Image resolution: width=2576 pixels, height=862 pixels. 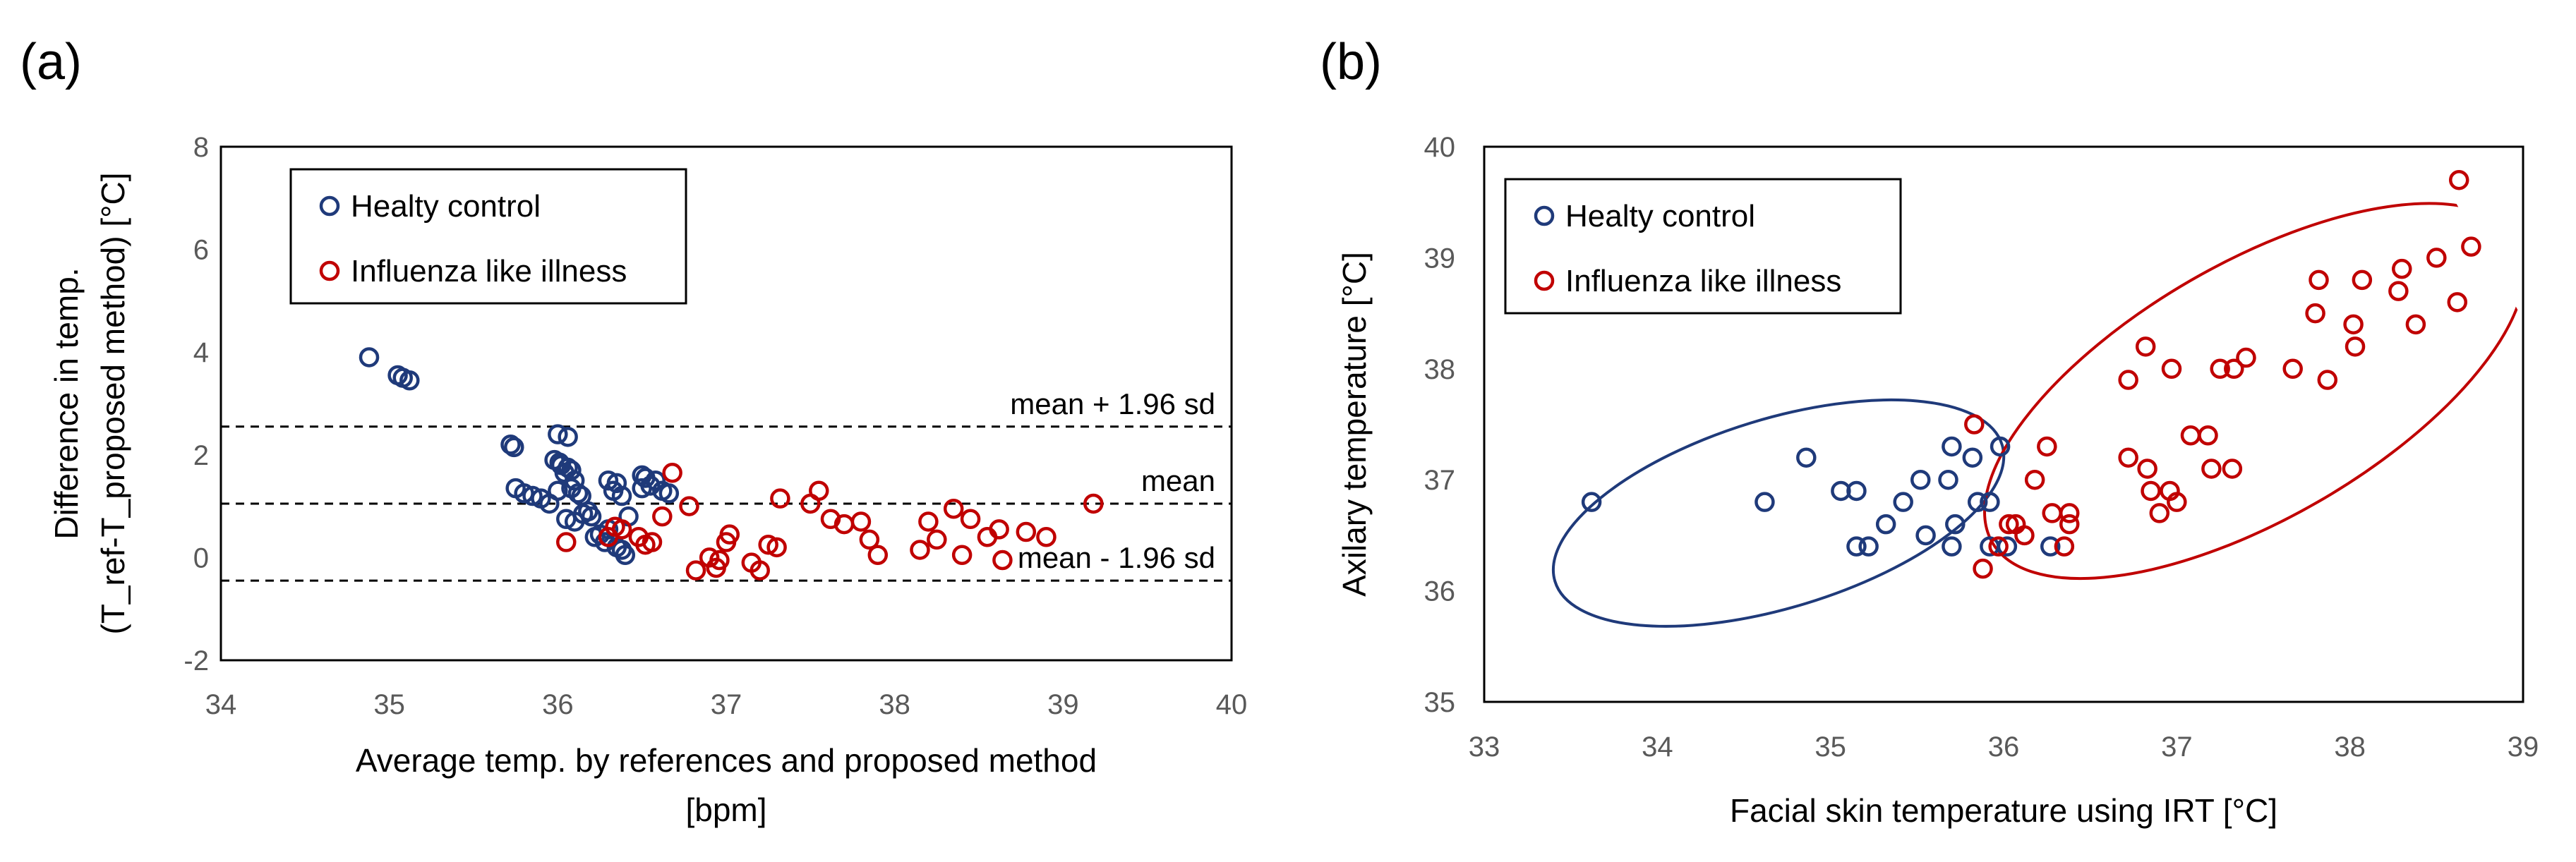 I want to click on legend-label: Healty control, so click(x=446, y=206).